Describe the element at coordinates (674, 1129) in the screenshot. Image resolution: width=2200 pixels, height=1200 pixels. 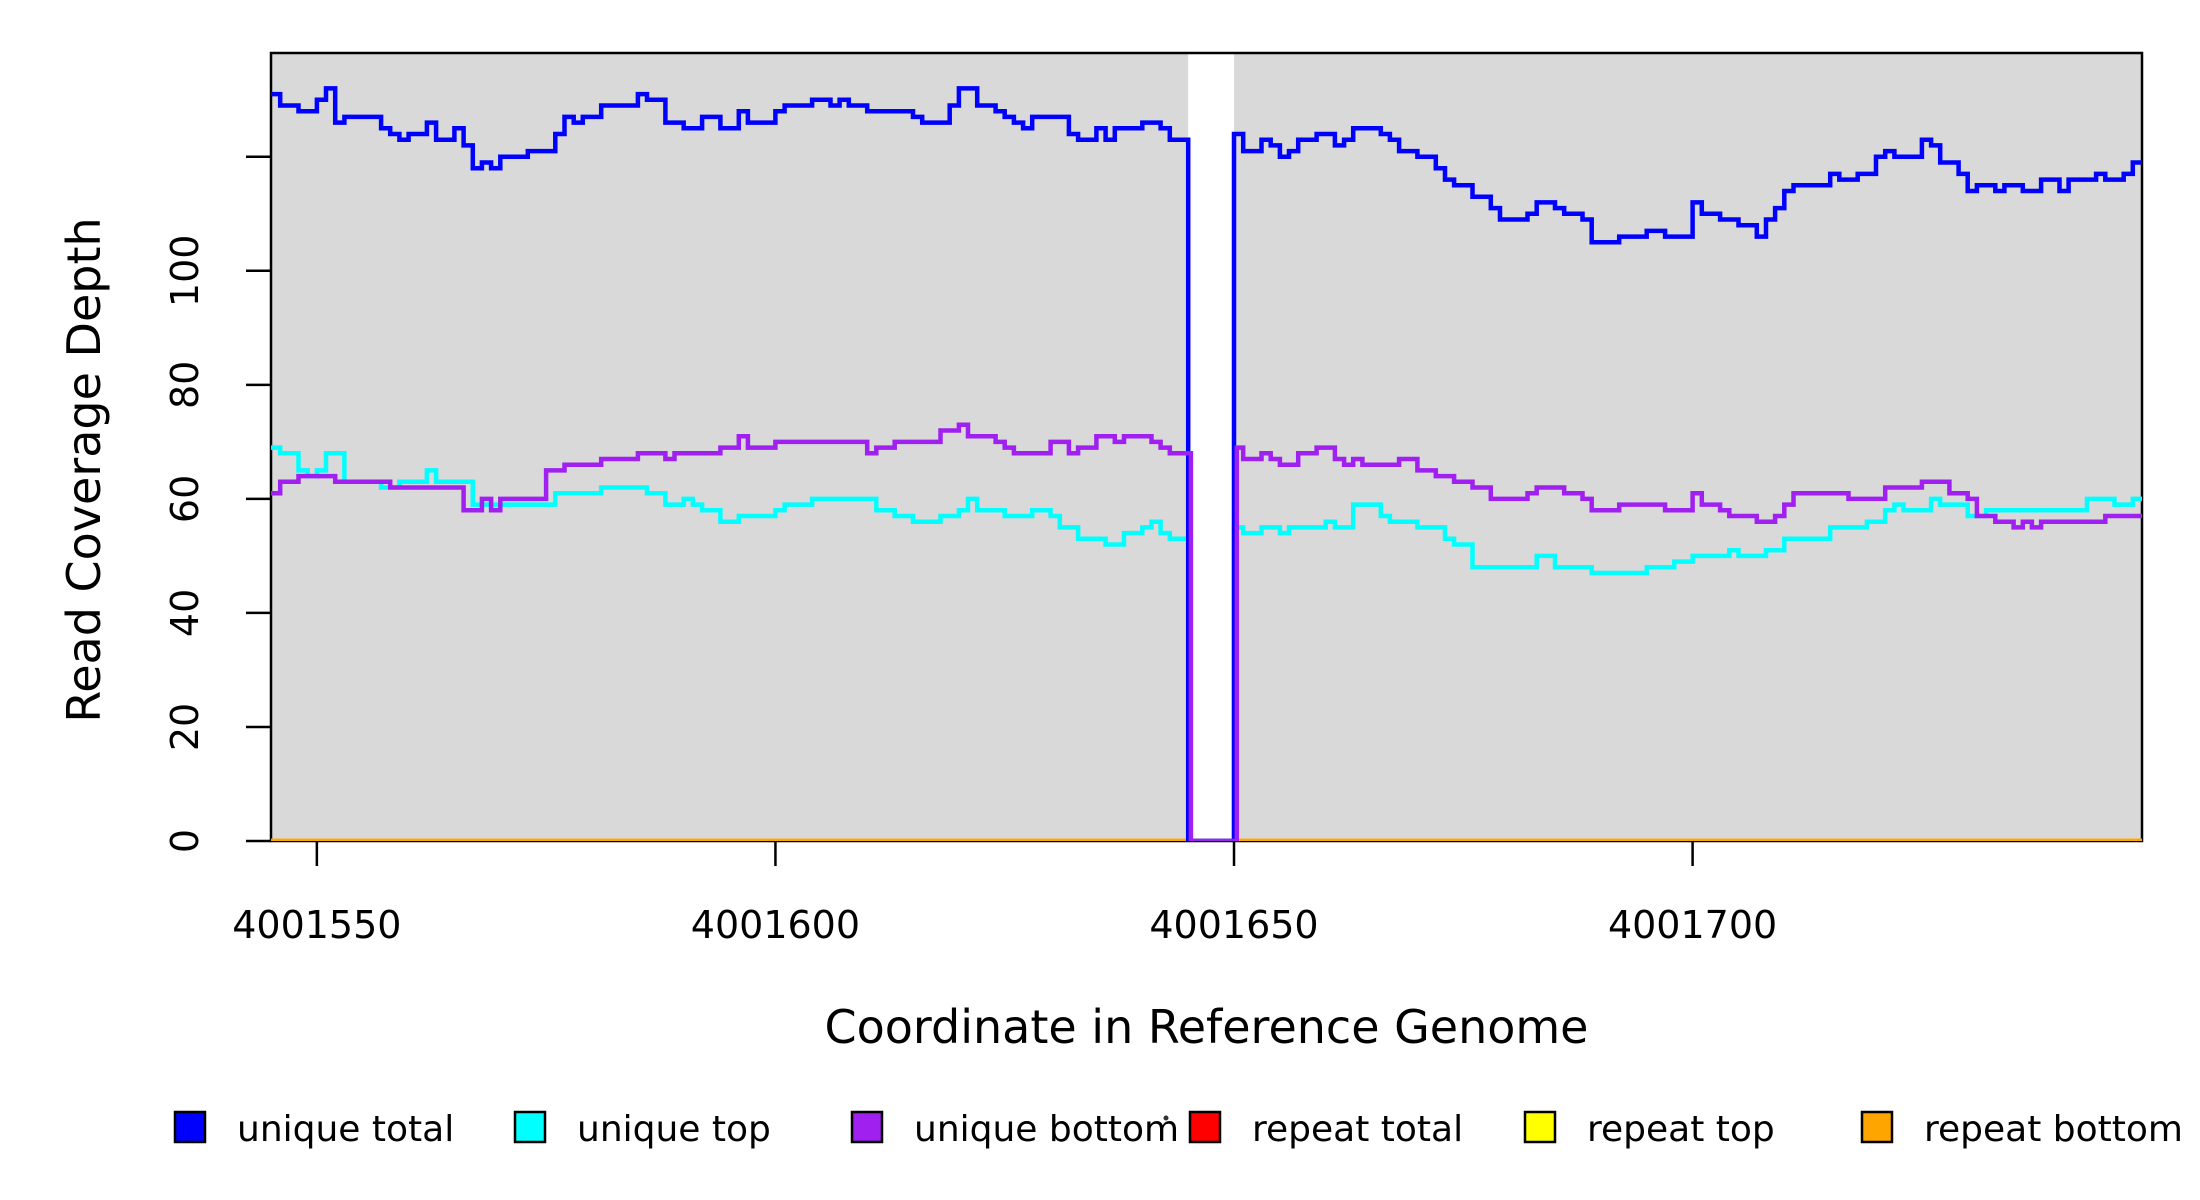
I see `legend-label: unique top` at that location.